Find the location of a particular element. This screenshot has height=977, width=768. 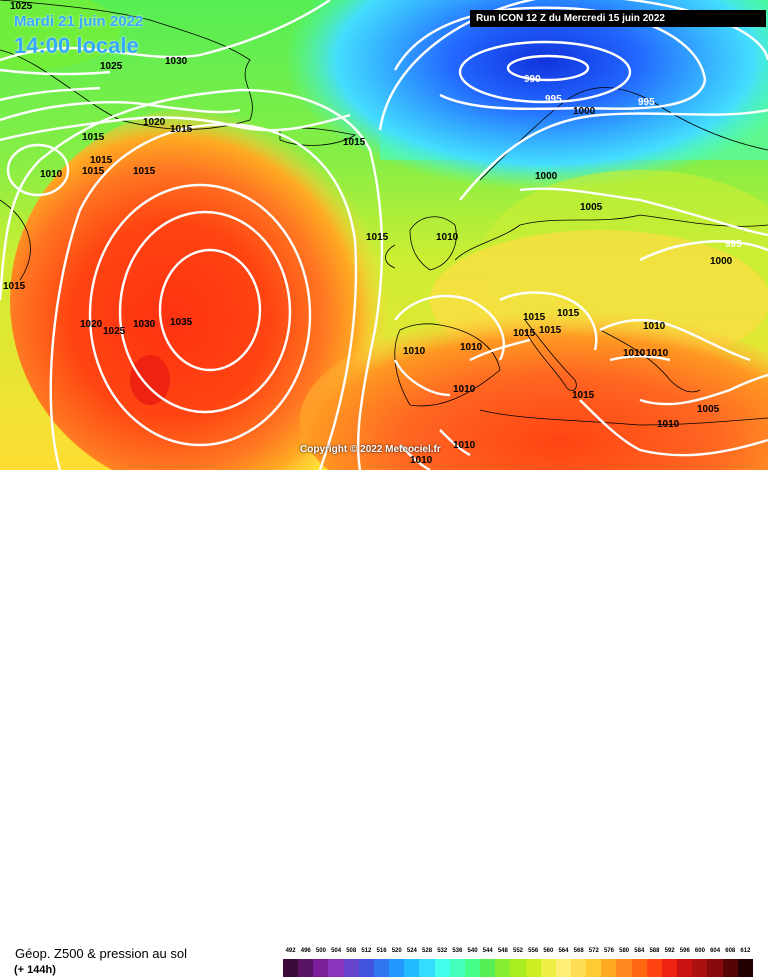

scale-label: 512 is located at coordinates (366, 951).